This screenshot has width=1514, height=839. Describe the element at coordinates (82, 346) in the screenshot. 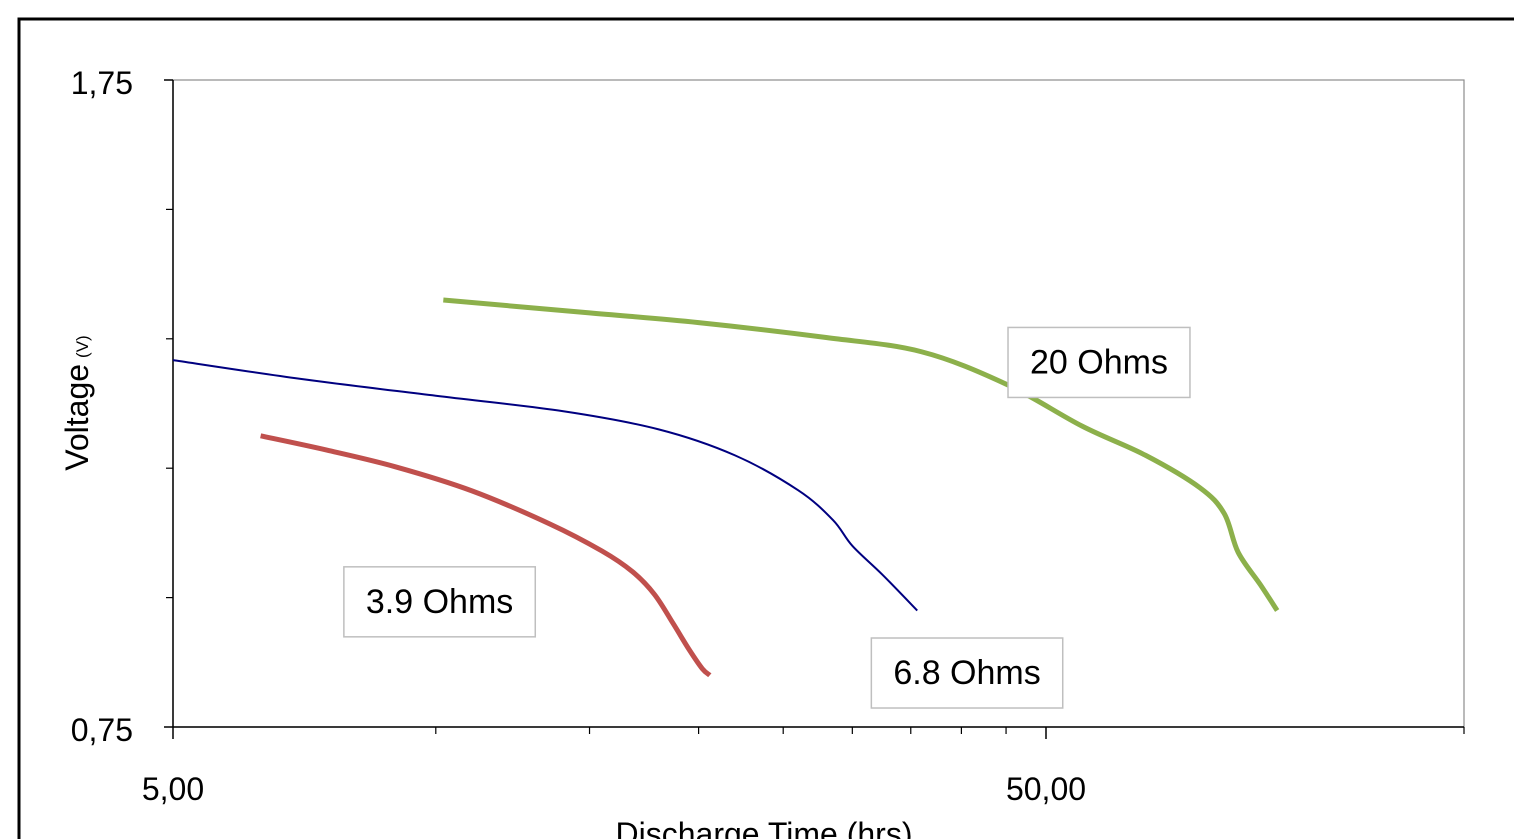

I see `y-axis-title-unit: (V)` at that location.